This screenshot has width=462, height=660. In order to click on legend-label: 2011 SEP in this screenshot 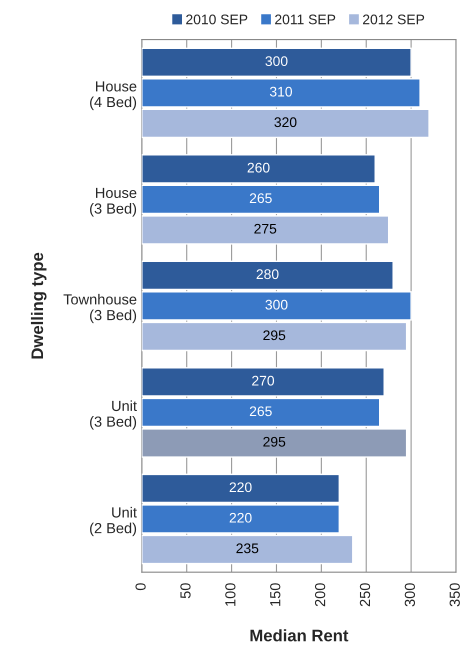, I will do `click(305, 19)`.